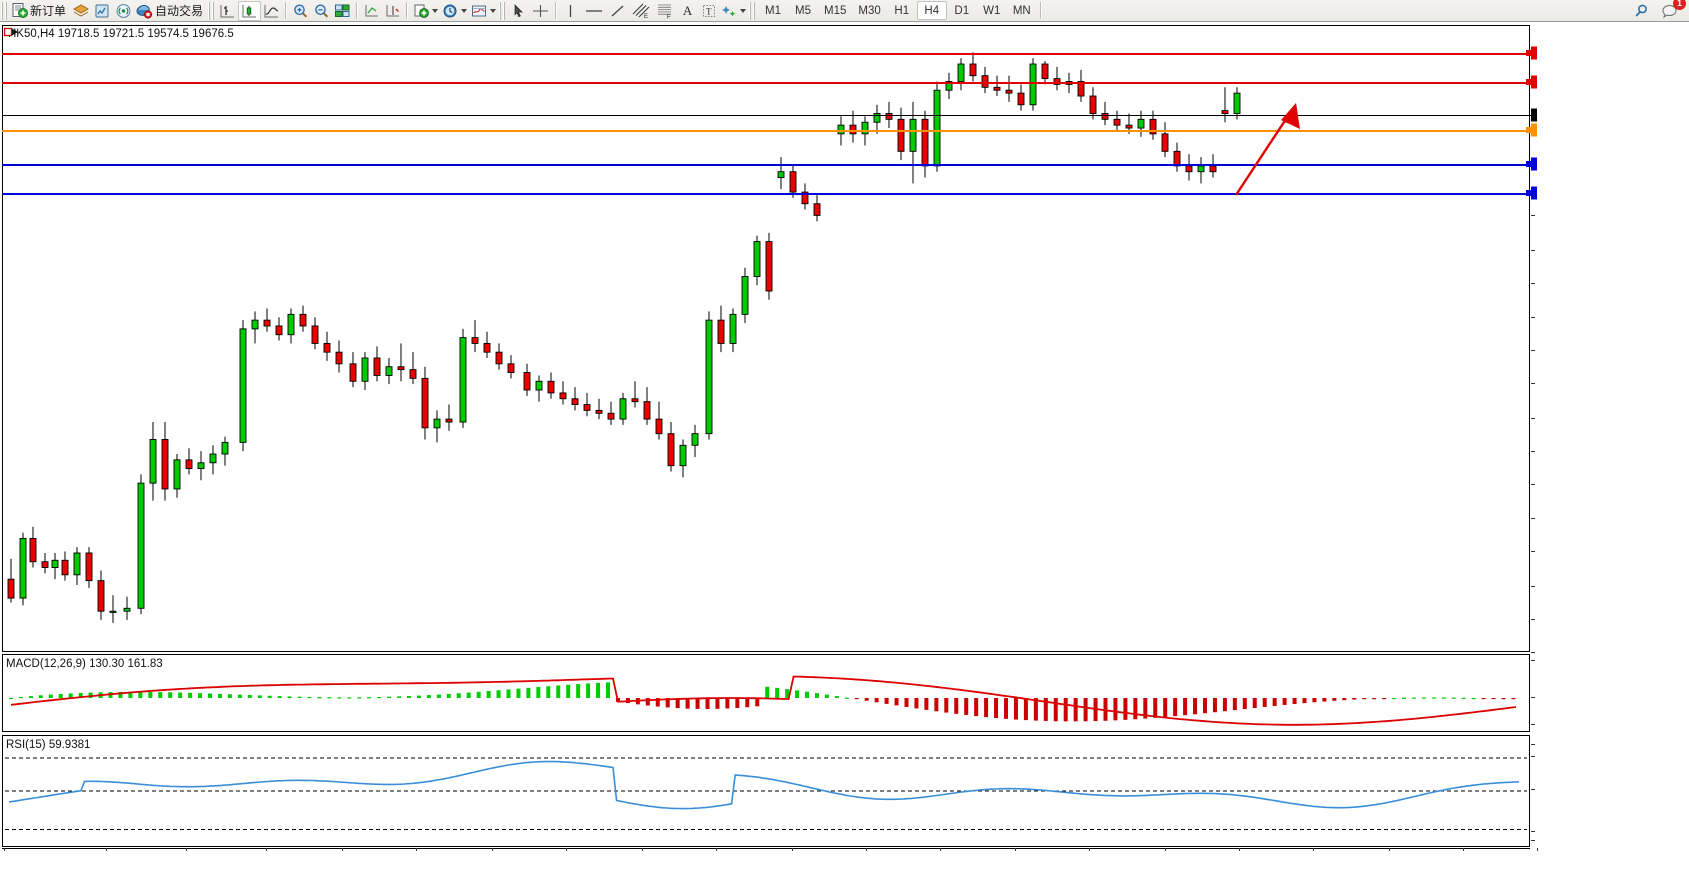 The image size is (1689, 869). I want to click on line-chart-button, so click(271, 11).